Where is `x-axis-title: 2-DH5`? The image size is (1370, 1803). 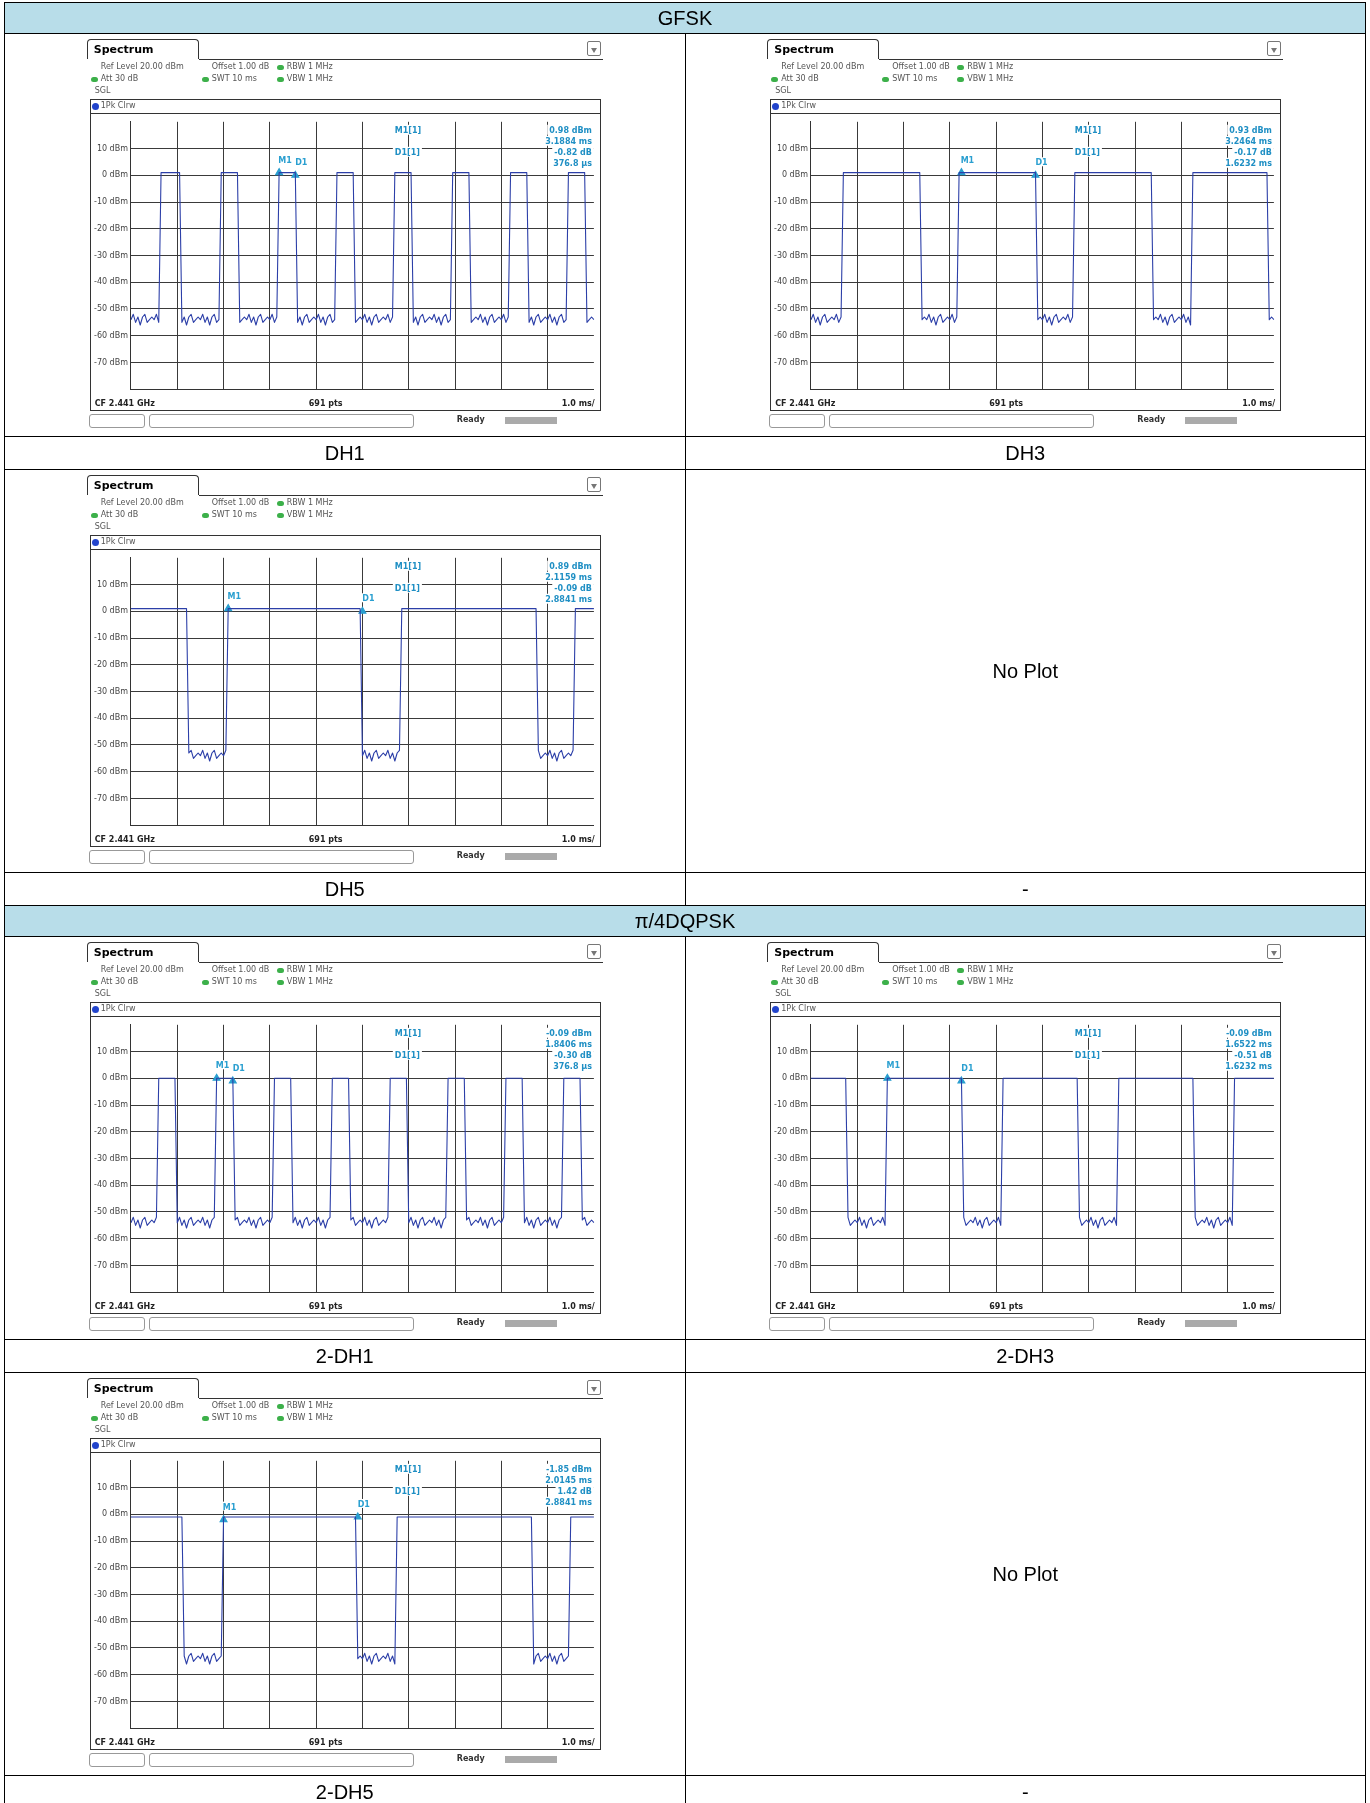 x-axis-title: 2-DH5 is located at coordinates (344, 1789).